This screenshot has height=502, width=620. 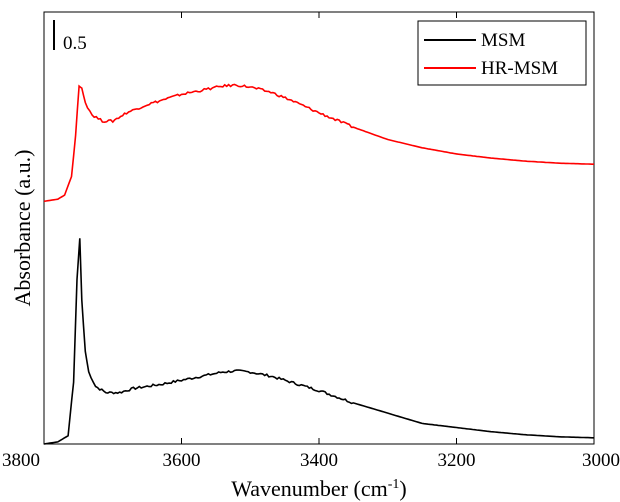 What do you see at coordinates (503, 40) in the screenshot?
I see `legend-label-msm: MSM` at bounding box center [503, 40].